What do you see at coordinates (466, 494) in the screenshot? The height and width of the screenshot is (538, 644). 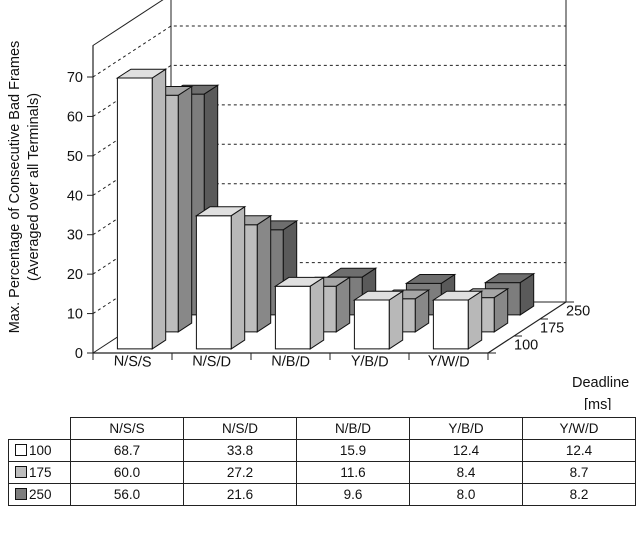 I see `table-cell: 8.0` at bounding box center [466, 494].